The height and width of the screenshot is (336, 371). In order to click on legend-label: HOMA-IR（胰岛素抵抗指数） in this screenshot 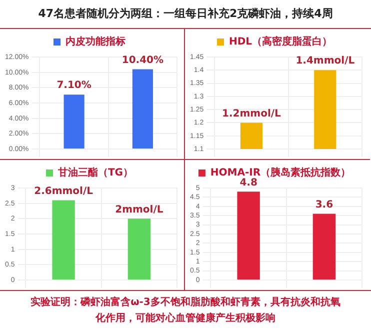, I will do `click(280, 172)`.